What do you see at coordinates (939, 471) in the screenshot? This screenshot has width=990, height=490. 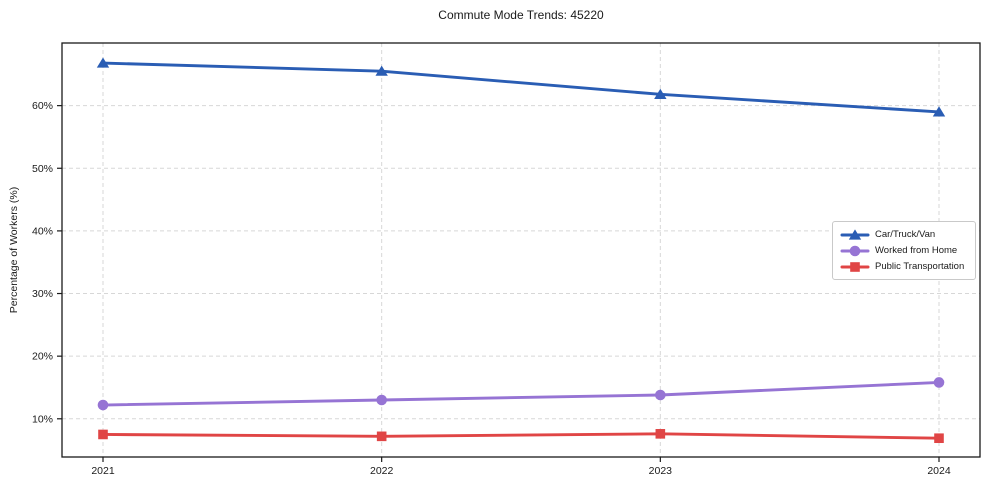 I see `x-tick-label: 2024` at bounding box center [939, 471].